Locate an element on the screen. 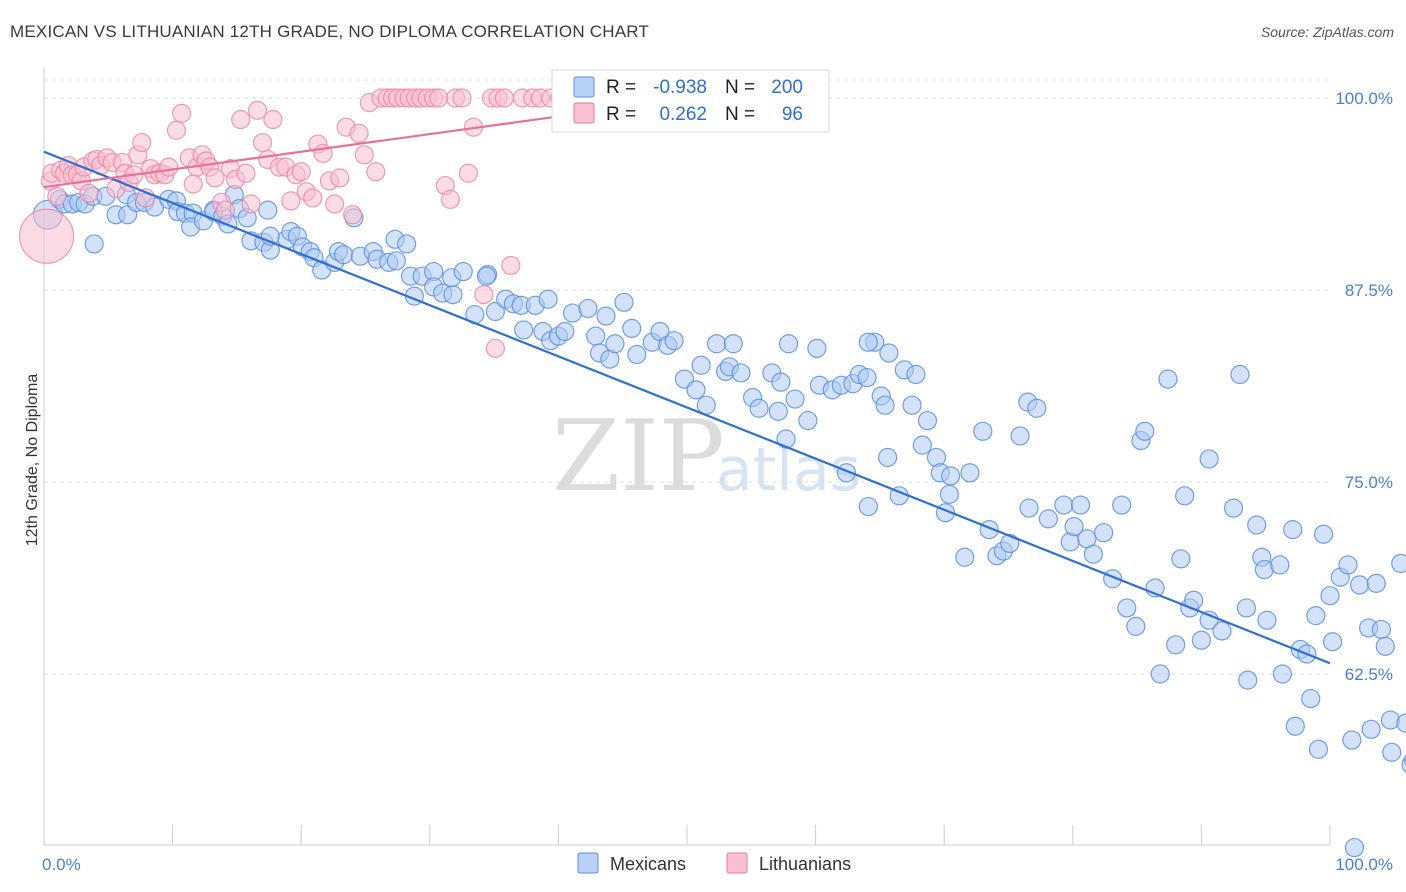 Image resolution: width=1406 pixels, height=892 pixels. x-tick-labels: 0.0% 100.0% is located at coordinates (717, 864).